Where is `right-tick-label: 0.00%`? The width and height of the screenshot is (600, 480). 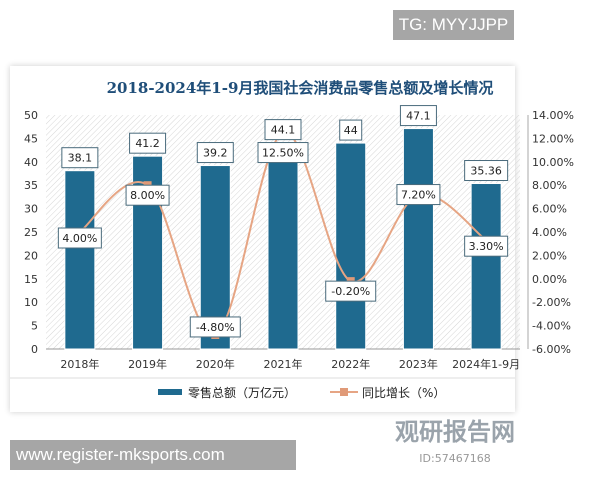 right-tick-label: 0.00% is located at coordinates (549, 279).